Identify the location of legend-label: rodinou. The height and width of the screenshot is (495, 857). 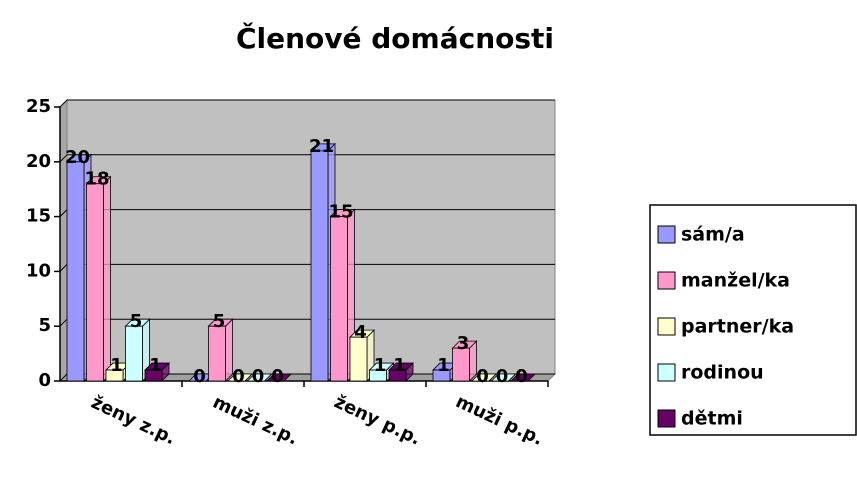
(722, 373).